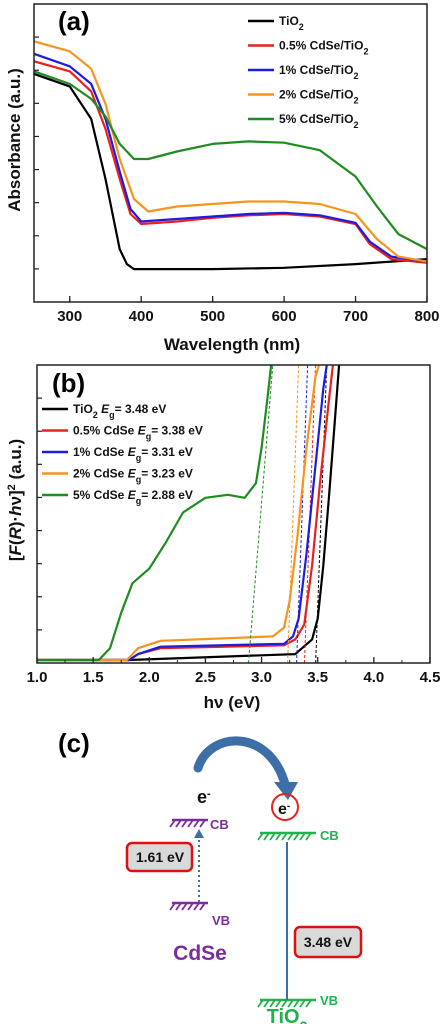  Describe the element at coordinates (248, 310) in the screenshot. I see `panel-a-x-ticks: 300 400 500 600 700 800` at that location.